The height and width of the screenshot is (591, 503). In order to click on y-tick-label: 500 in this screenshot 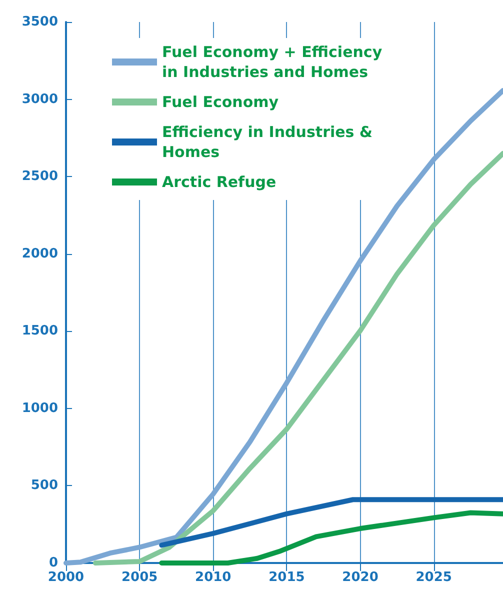, I will do `click(44, 486)`.